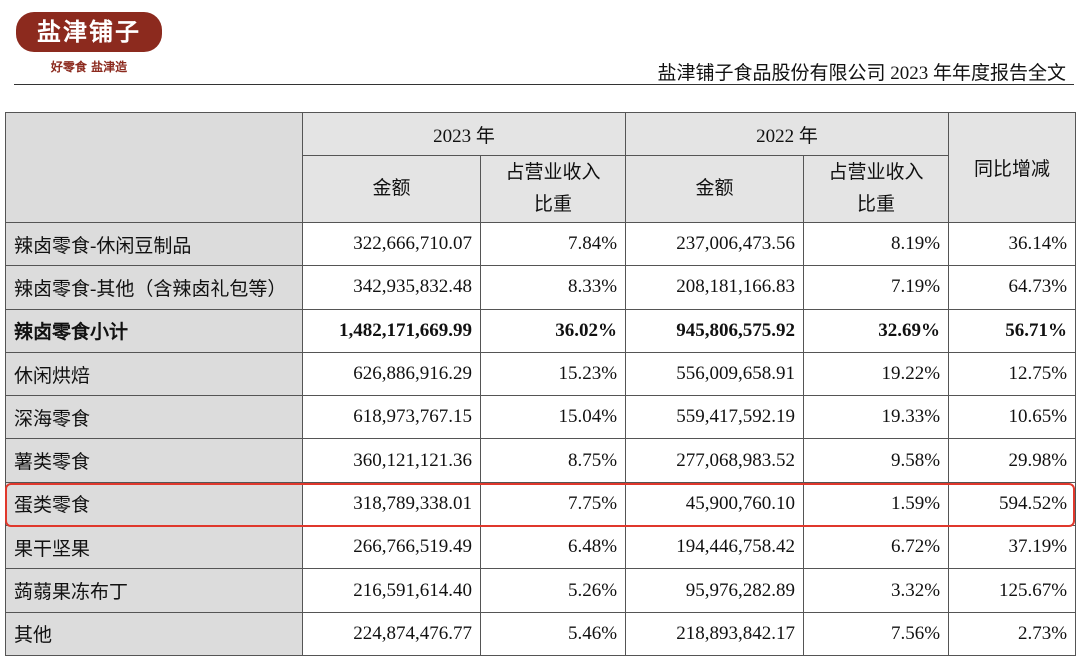 The image size is (1080, 657). Describe the element at coordinates (1012, 460) in the screenshot. I see `cell: 29.98%` at that location.